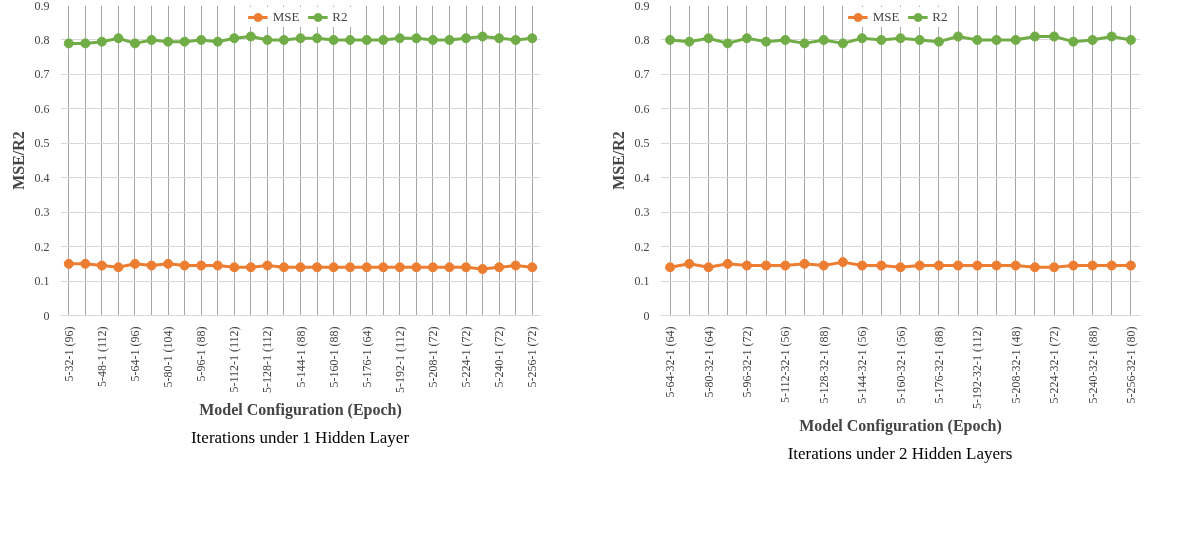 This screenshot has height=548, width=1187. I want to click on x-tick-label: 5-160-32-1 (56), so click(900, 365).